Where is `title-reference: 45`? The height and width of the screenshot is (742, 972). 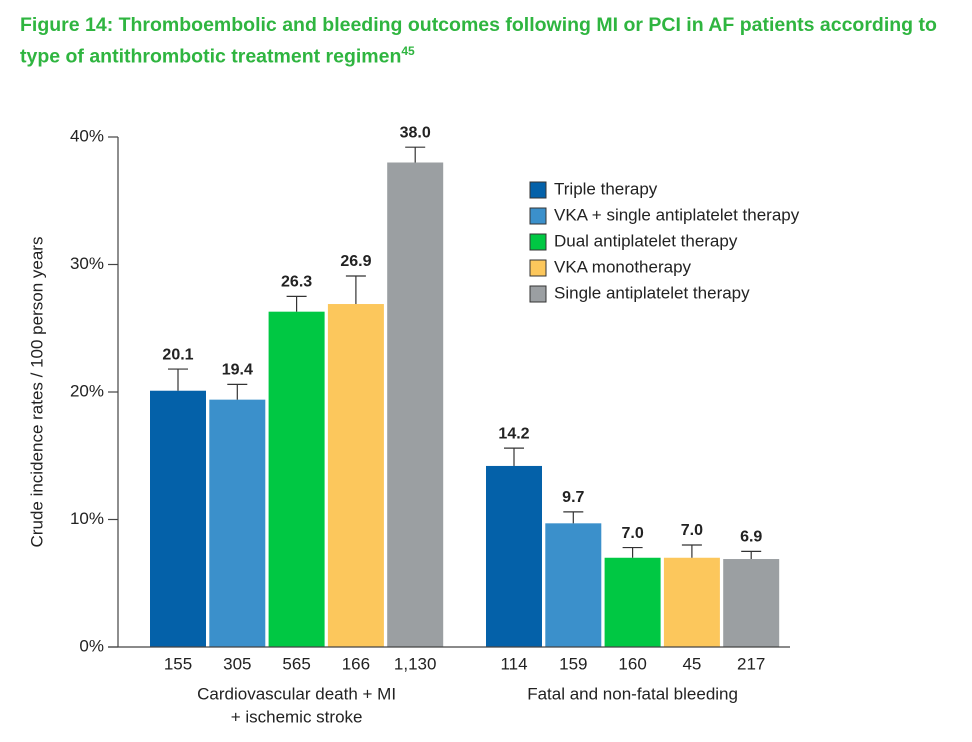 title-reference: 45 is located at coordinates (408, 51).